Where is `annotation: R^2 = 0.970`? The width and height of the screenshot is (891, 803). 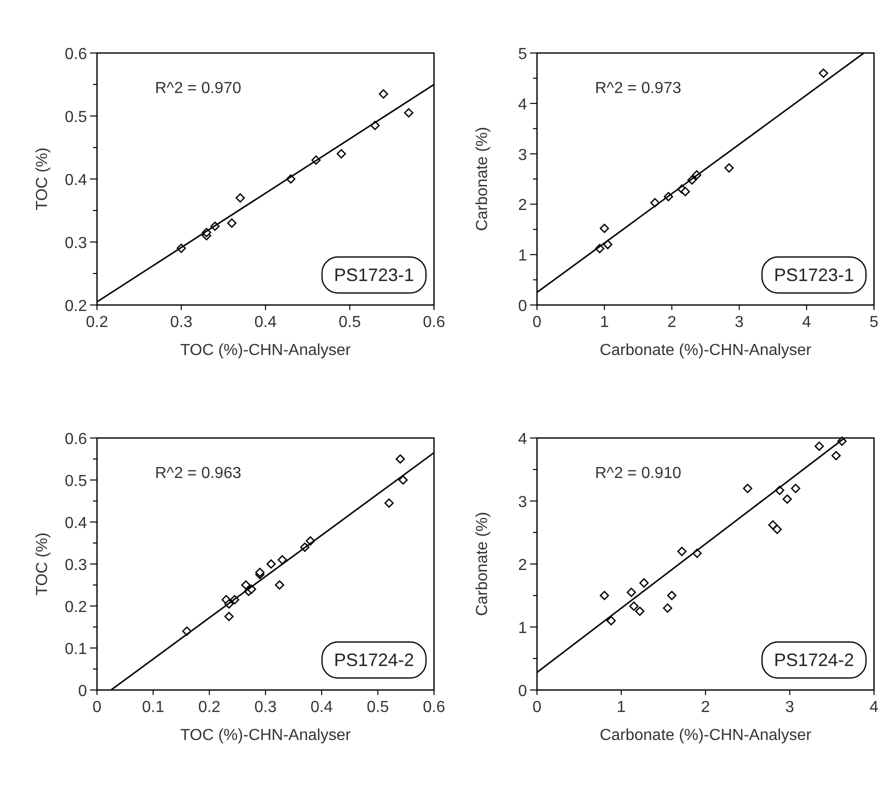 annotation: R^2 = 0.970 is located at coordinates (198, 88).